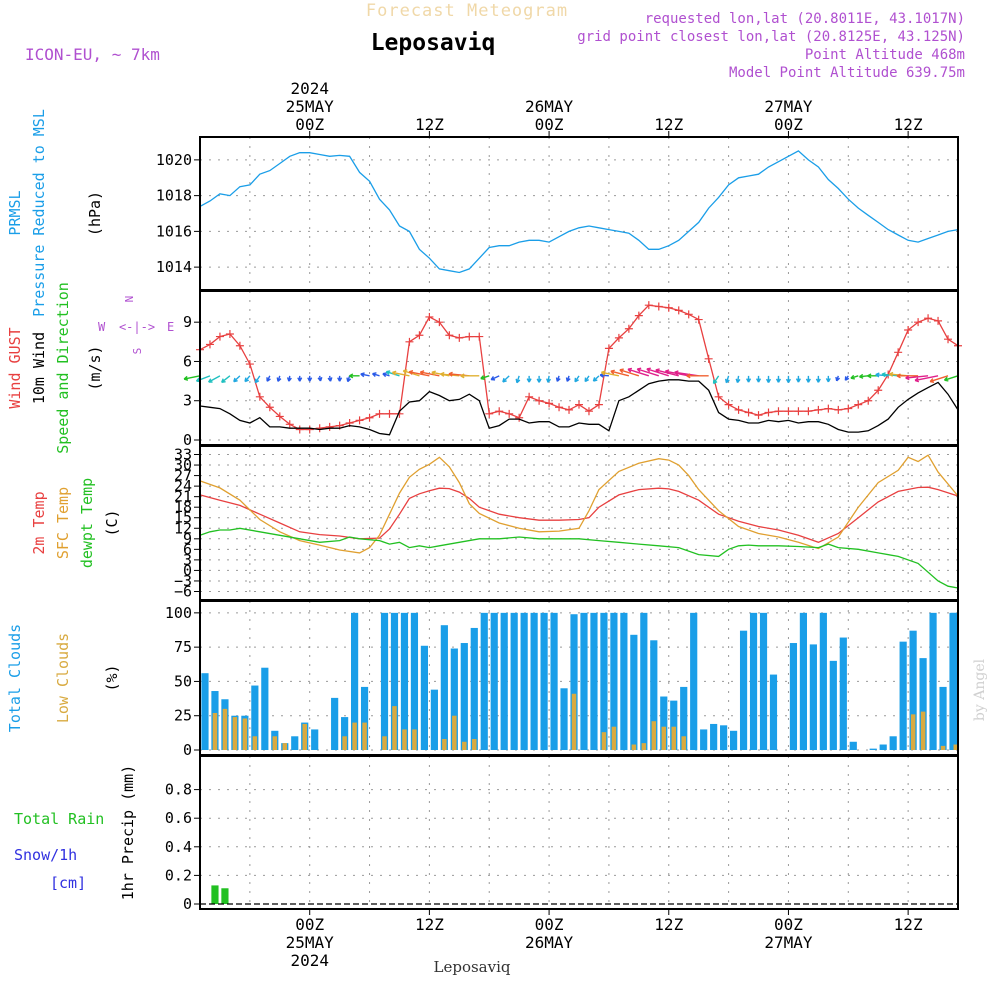 The width and height of the screenshot is (1000, 1000). Describe the element at coordinates (980, 689) in the screenshot. I see `watermark: by Angel` at that location.